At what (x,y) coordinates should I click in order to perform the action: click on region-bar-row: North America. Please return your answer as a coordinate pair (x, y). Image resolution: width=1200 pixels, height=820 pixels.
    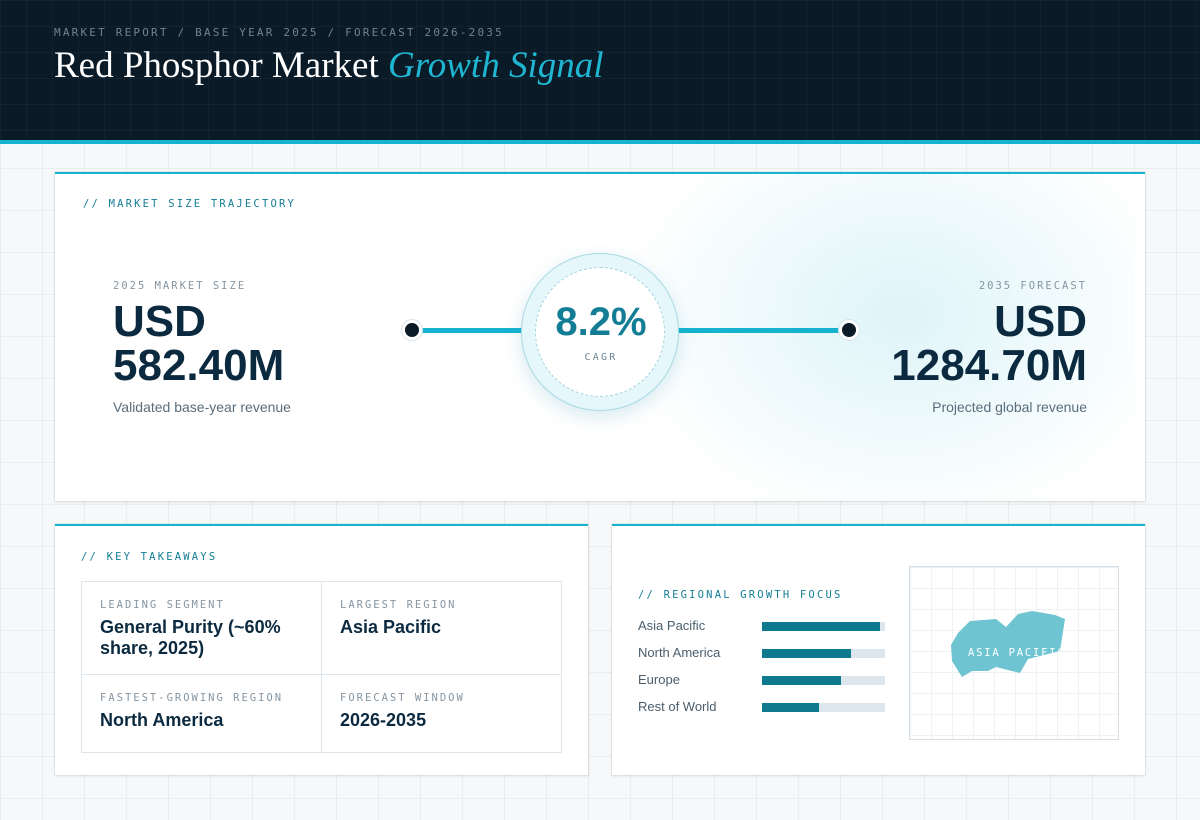
    Looking at the image, I should click on (763, 653).